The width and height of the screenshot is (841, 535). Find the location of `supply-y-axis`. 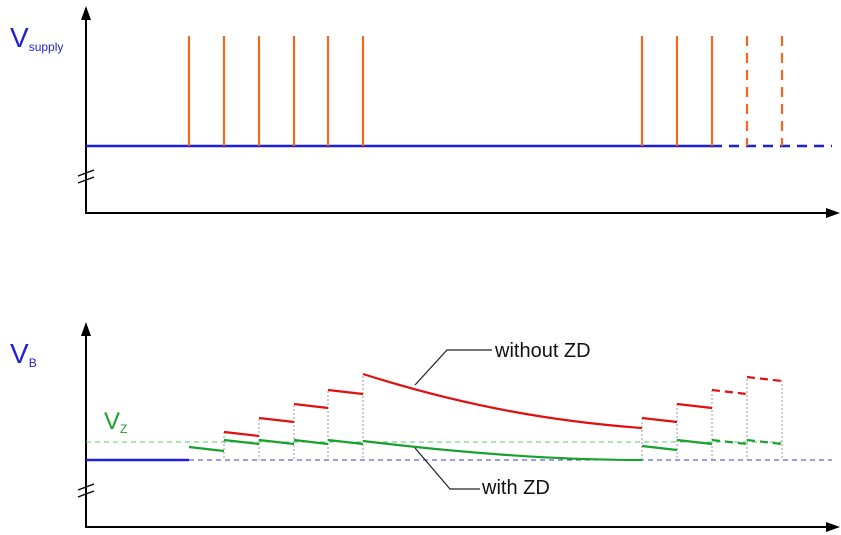

supply-y-axis is located at coordinates (86, 109).